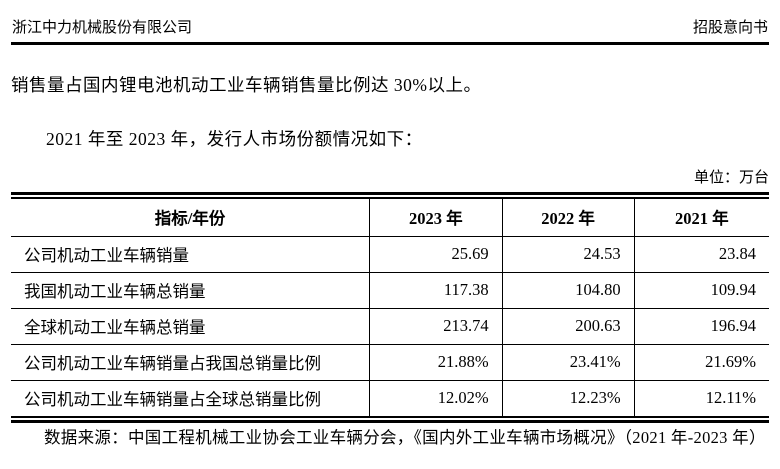  What do you see at coordinates (701, 326) in the screenshot?
I see `cell-value: 196.94` at bounding box center [701, 326].